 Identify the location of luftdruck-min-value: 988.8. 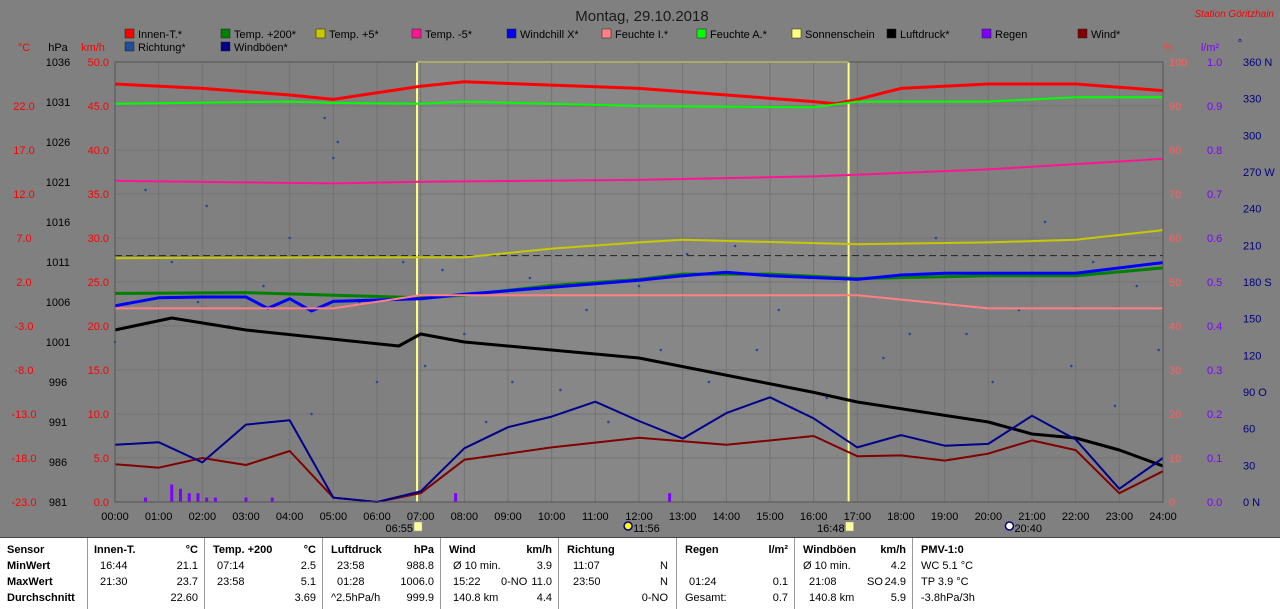
(420, 566).